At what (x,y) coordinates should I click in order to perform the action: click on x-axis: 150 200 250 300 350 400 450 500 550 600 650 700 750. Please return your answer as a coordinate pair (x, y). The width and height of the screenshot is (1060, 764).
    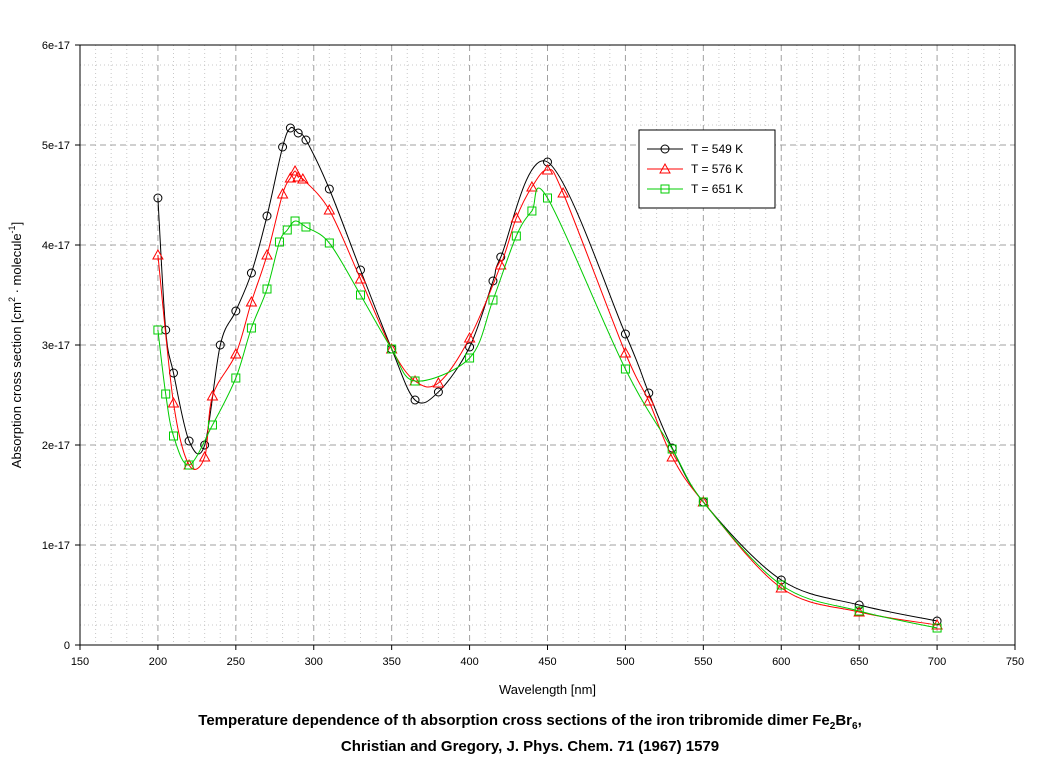
    Looking at the image, I should click on (547, 656).